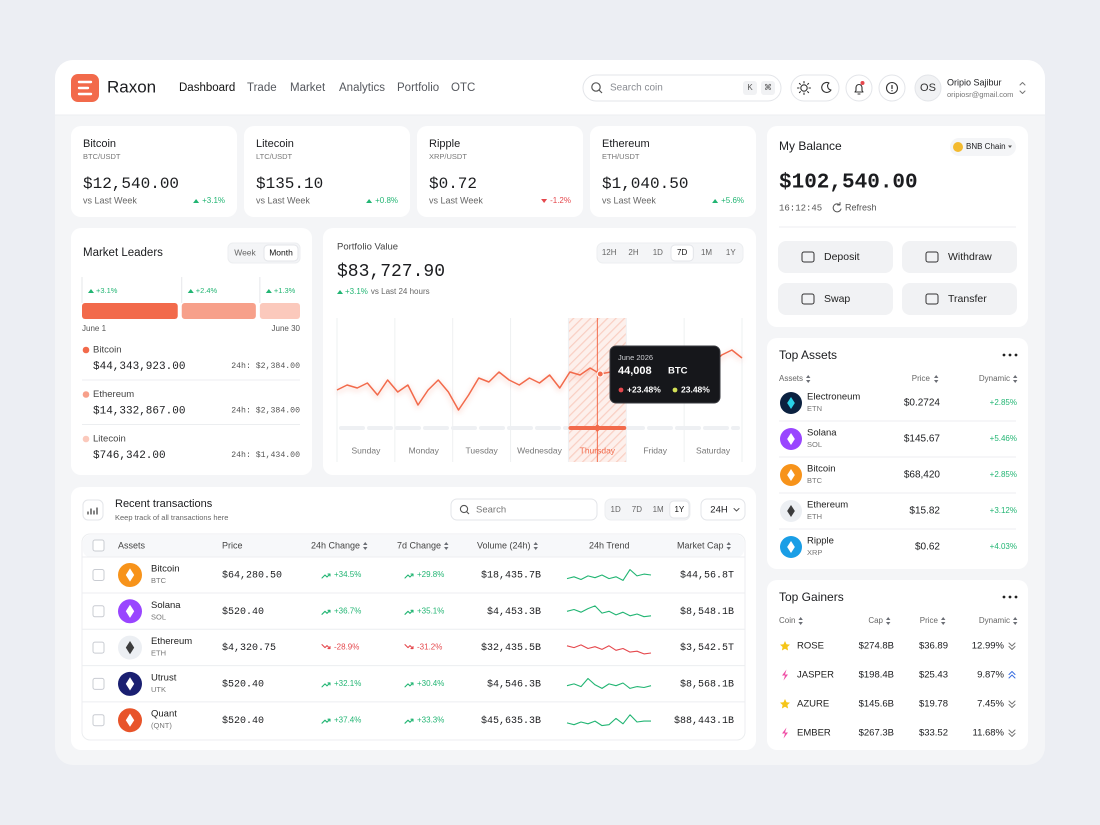 The width and height of the screenshot is (1100, 825). What do you see at coordinates (139, 367) in the screenshot?
I see `leader-value: $44,343,923.00` at bounding box center [139, 367].